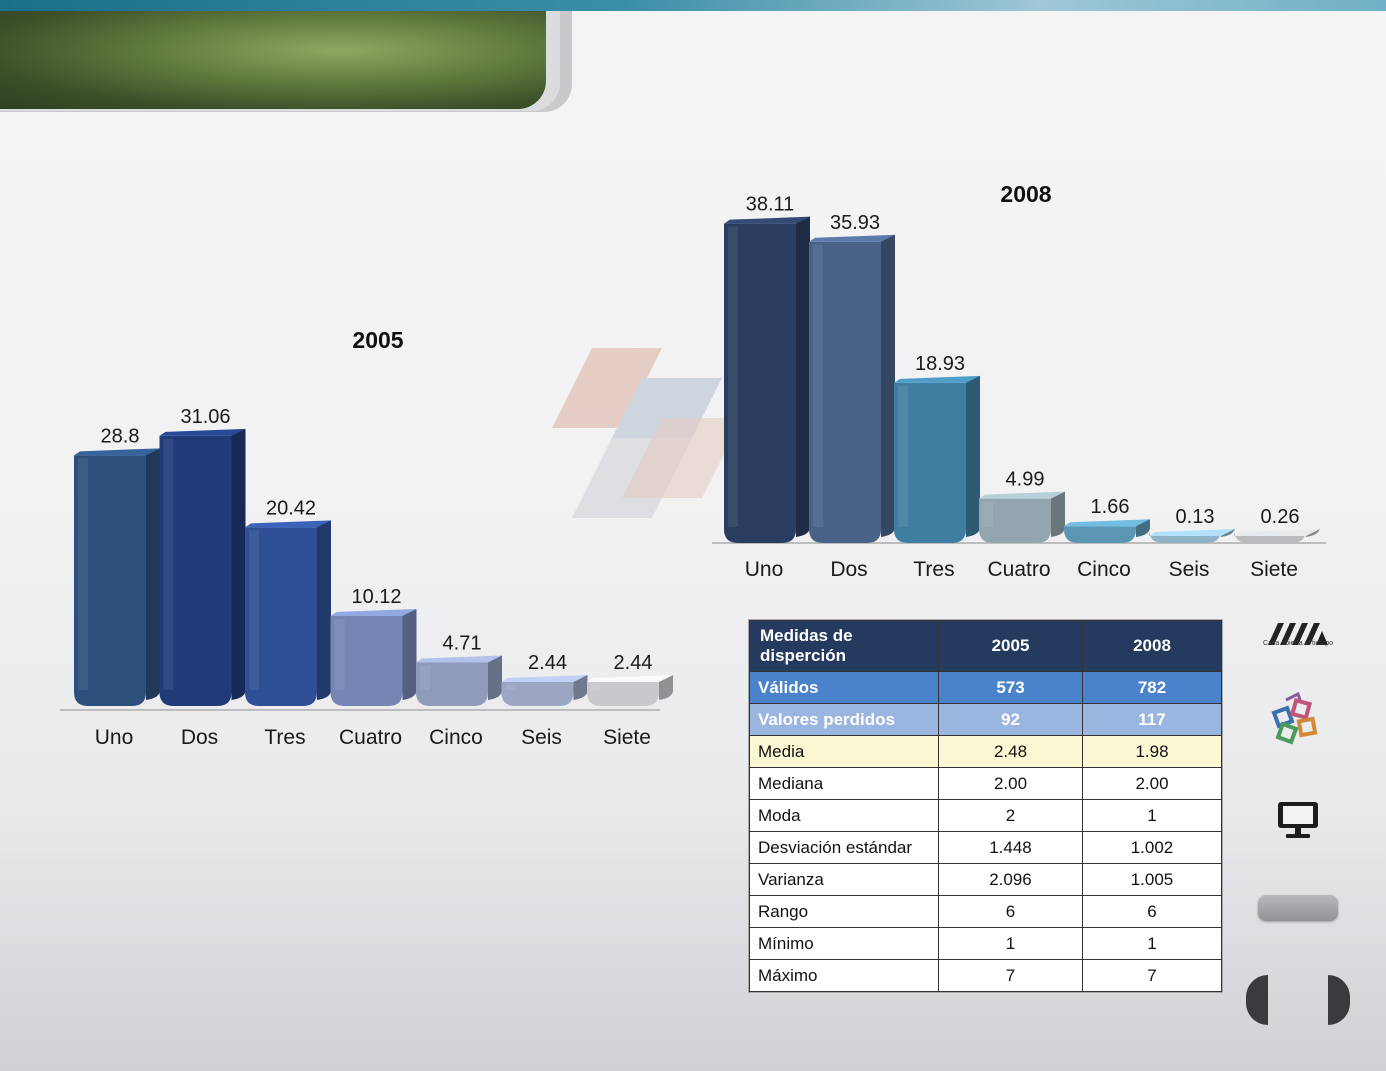 This screenshot has height=1071, width=1386. I want to click on table-cell-2008: 782, so click(1152, 687).